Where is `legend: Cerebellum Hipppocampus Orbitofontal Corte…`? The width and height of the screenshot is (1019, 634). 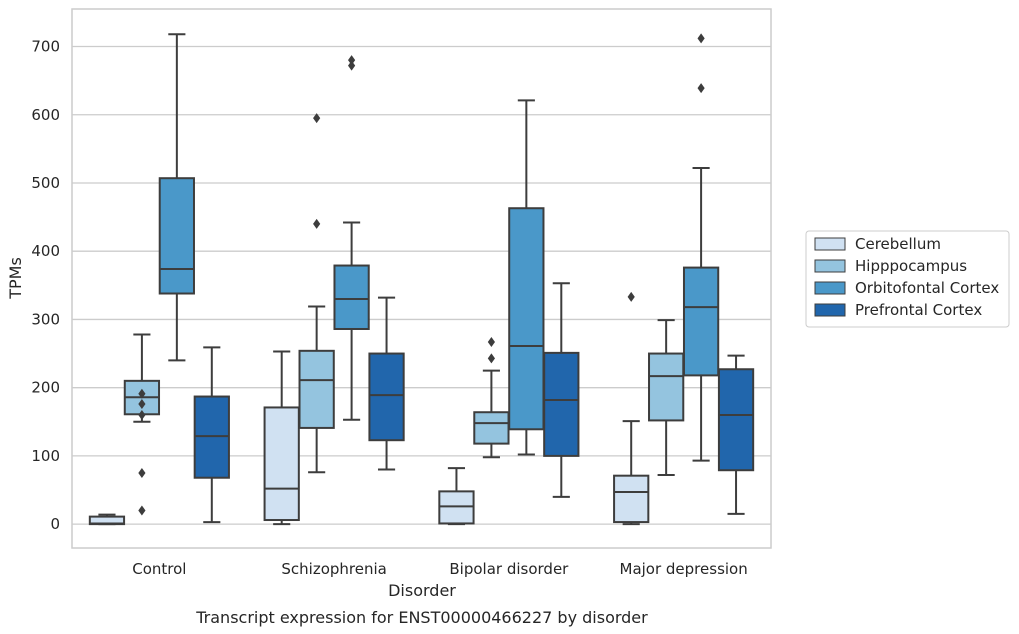 legend: Cerebellum Hipppocampus Orbitofontal Corte… is located at coordinates (907, 279).